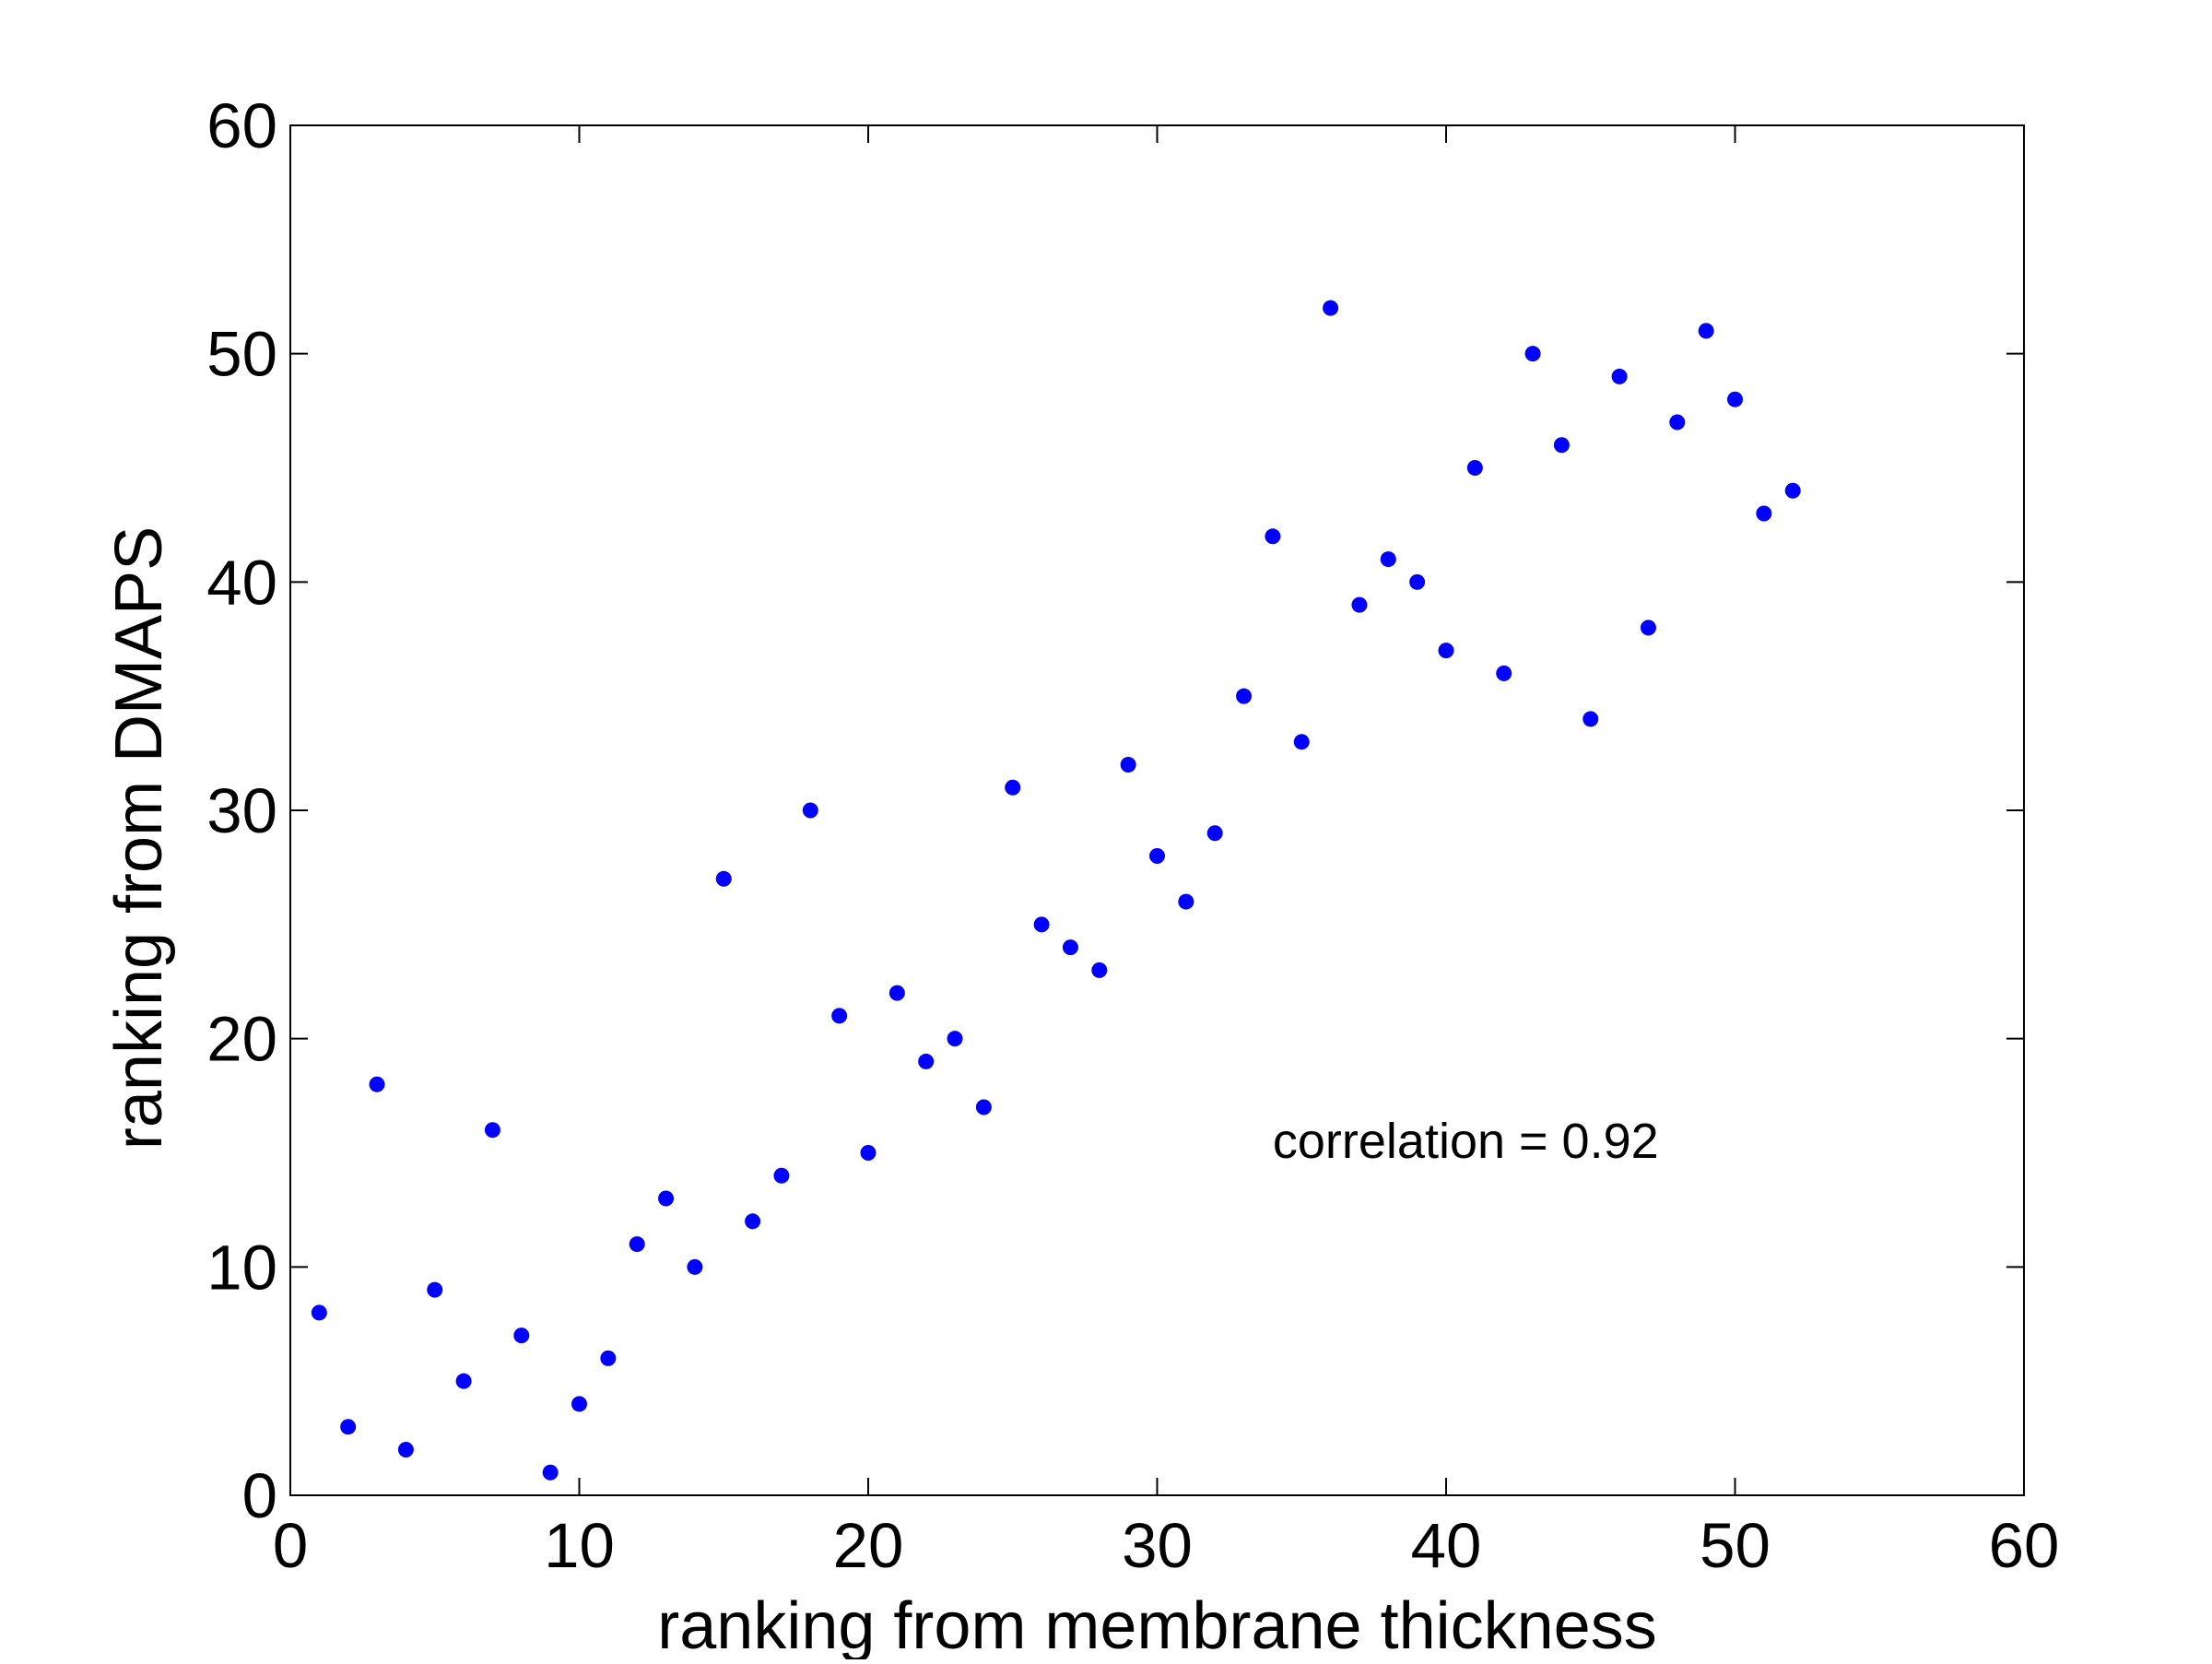 This screenshot has height=1664, width=2212. I want to click on correlation-annotation: correlation = 0.92, so click(1466, 1141).